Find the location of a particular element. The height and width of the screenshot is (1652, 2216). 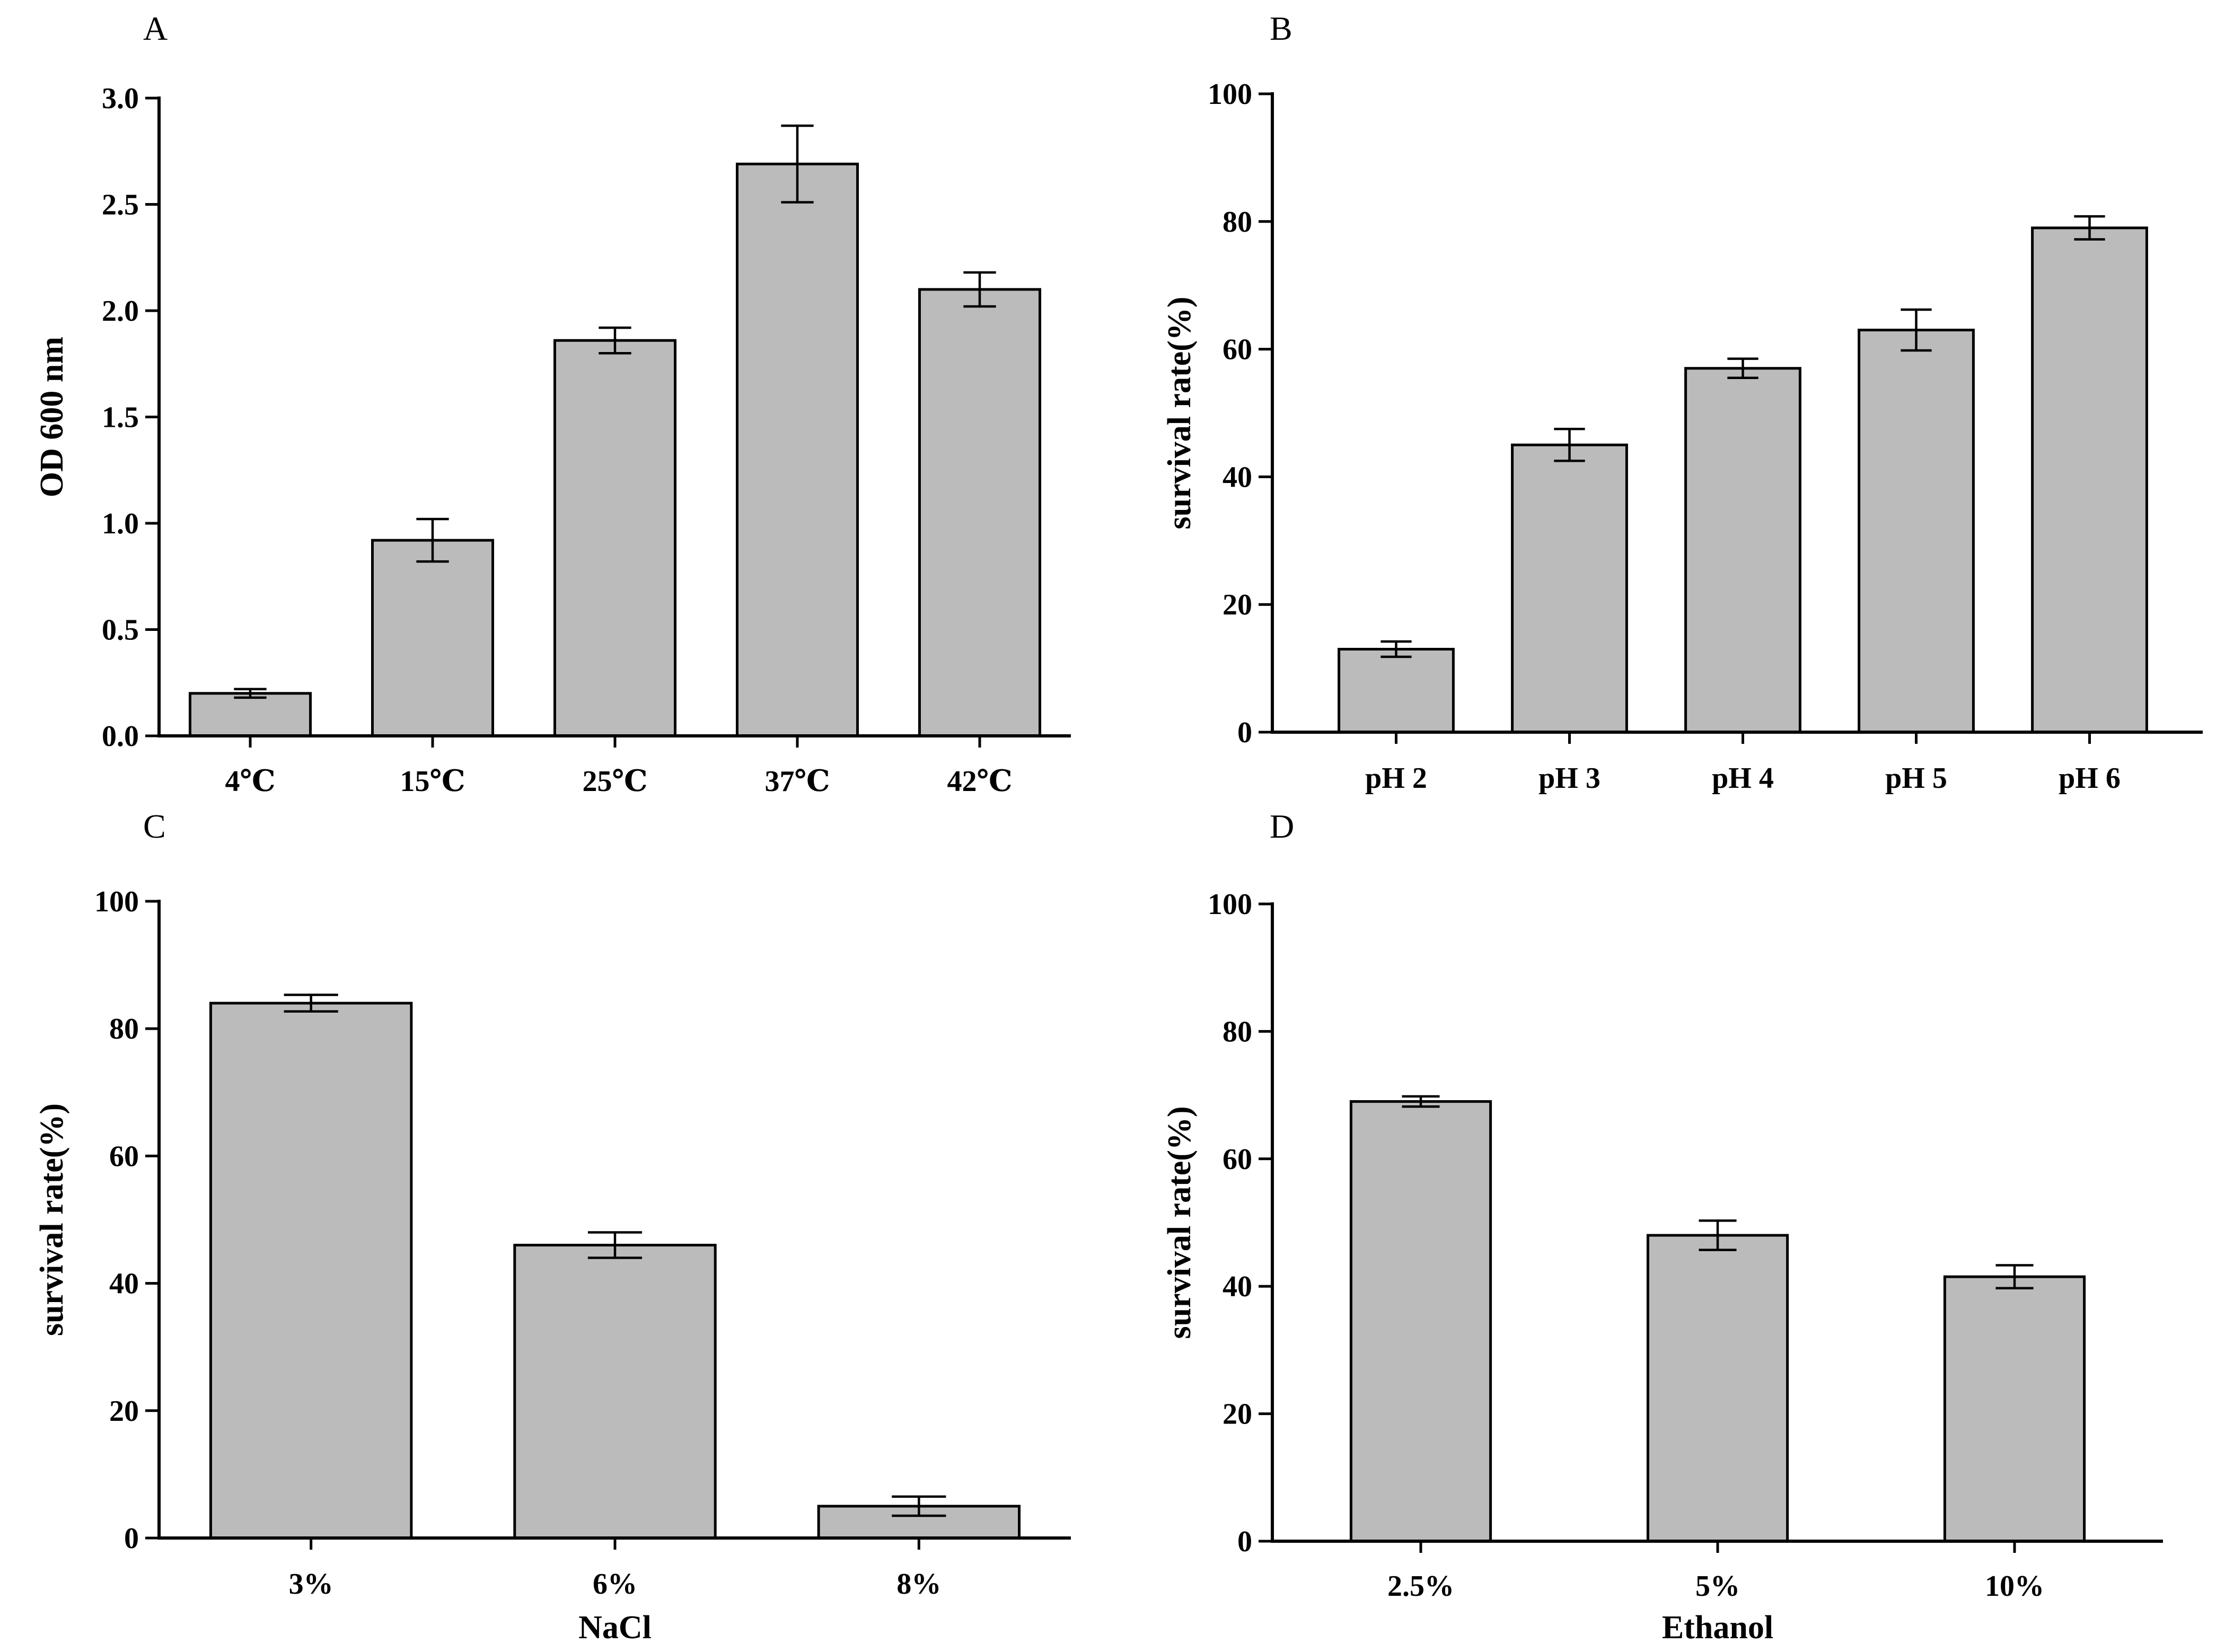

y-tick-label-b-4: 80 is located at coordinates (1237, 222).